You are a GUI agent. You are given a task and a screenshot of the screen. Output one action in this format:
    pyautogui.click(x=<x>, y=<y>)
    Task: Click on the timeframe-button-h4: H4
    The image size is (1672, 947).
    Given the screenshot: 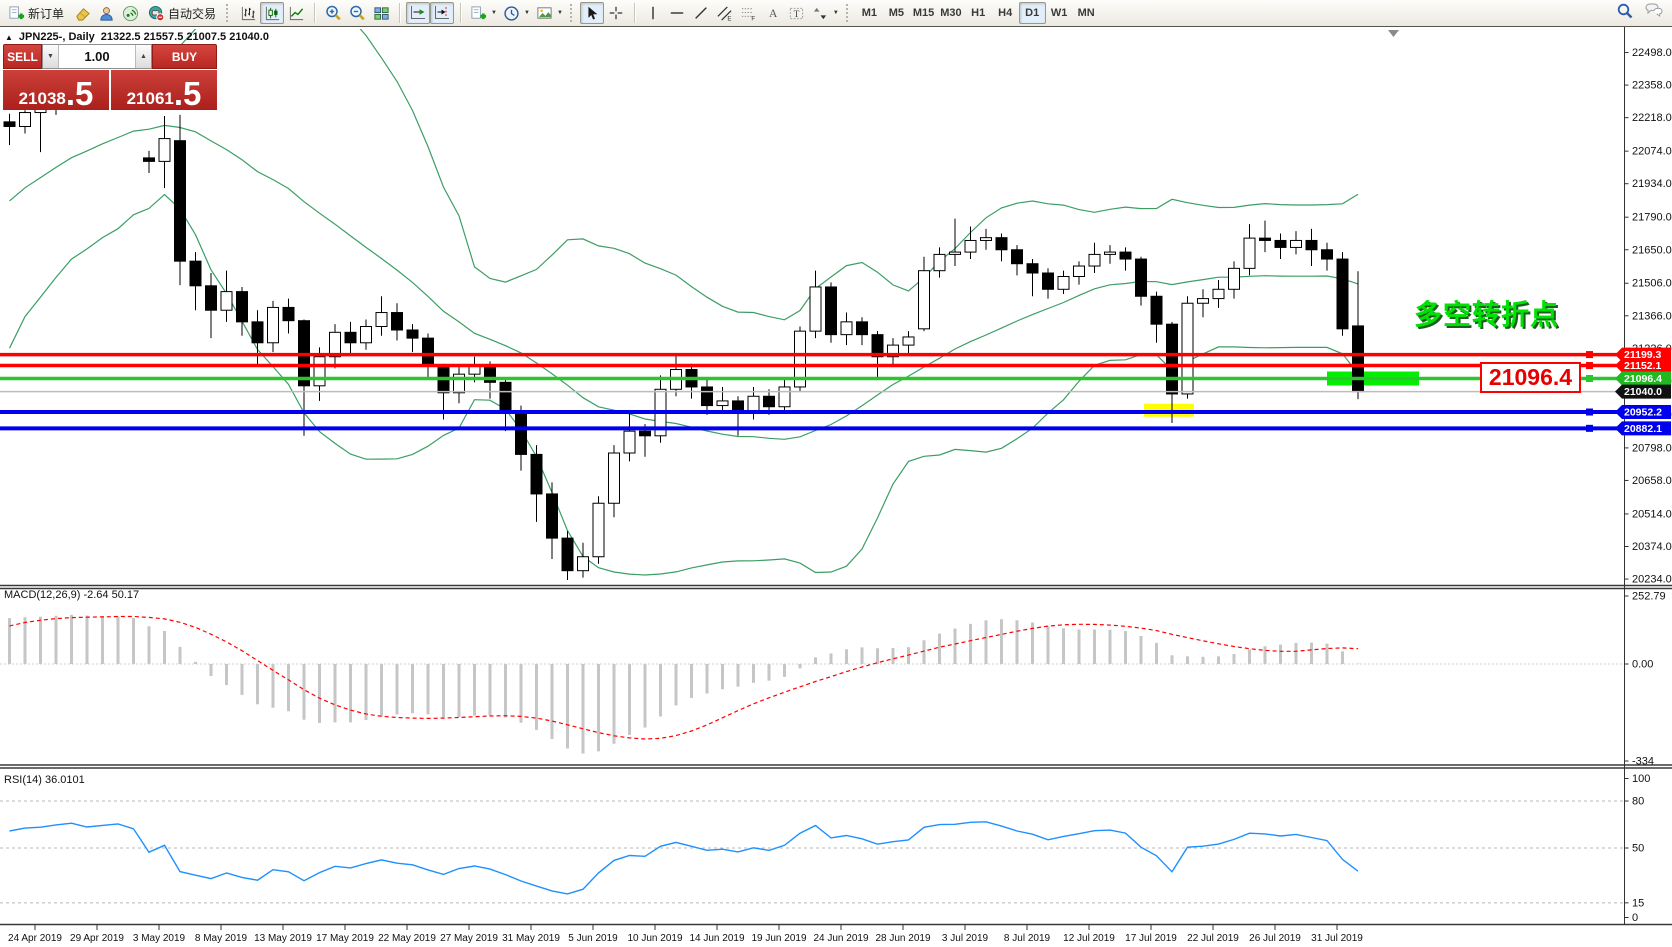 What is the action you would take?
    pyautogui.click(x=1005, y=13)
    